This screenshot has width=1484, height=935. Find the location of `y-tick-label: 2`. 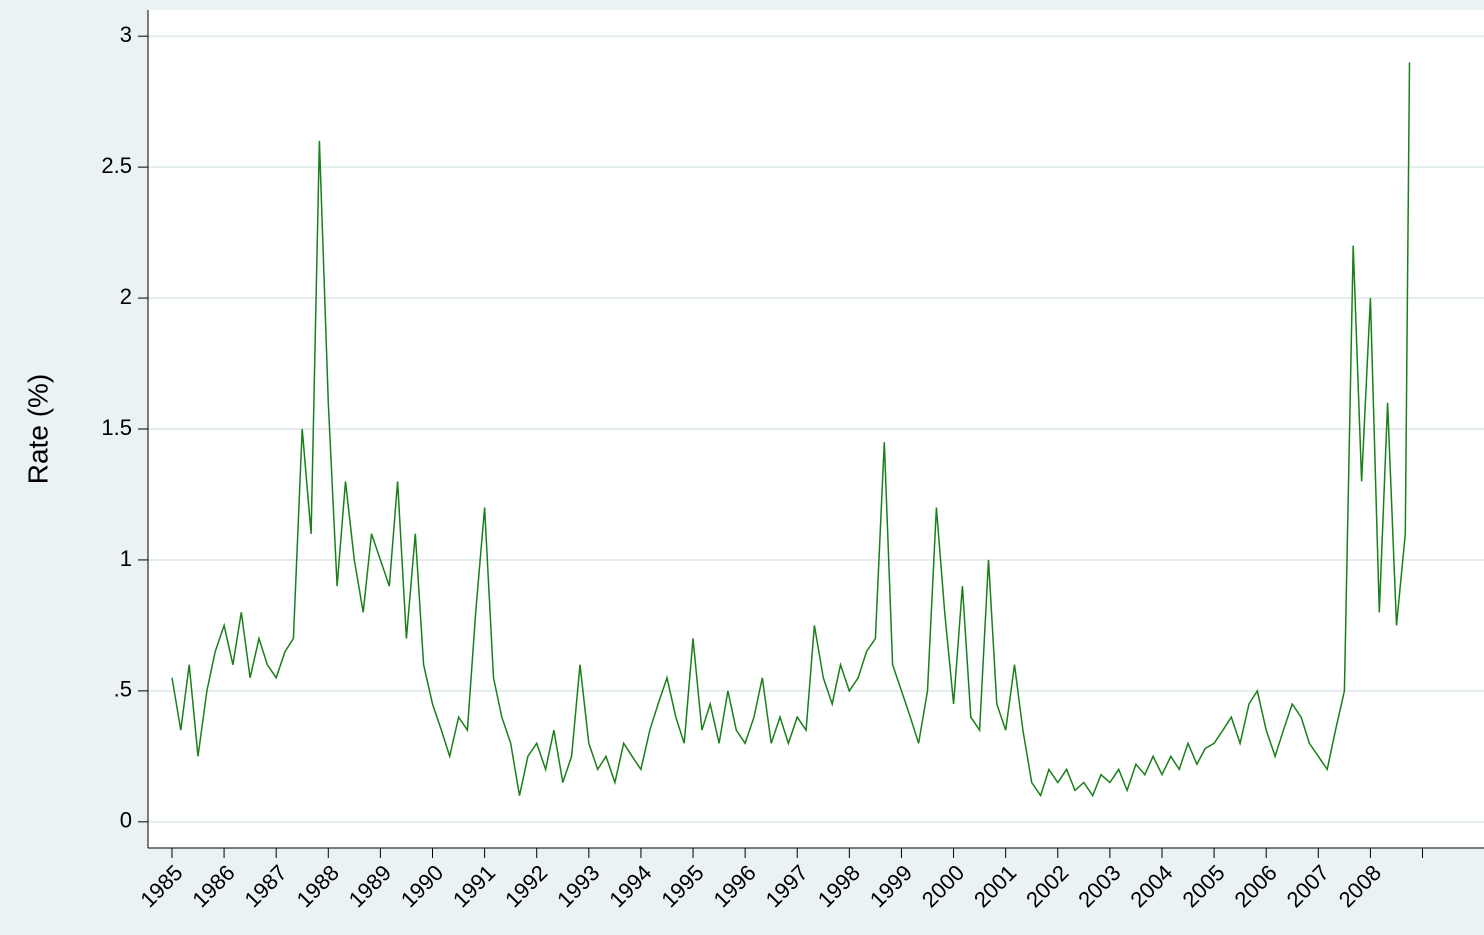

y-tick-label: 2 is located at coordinates (126, 296).